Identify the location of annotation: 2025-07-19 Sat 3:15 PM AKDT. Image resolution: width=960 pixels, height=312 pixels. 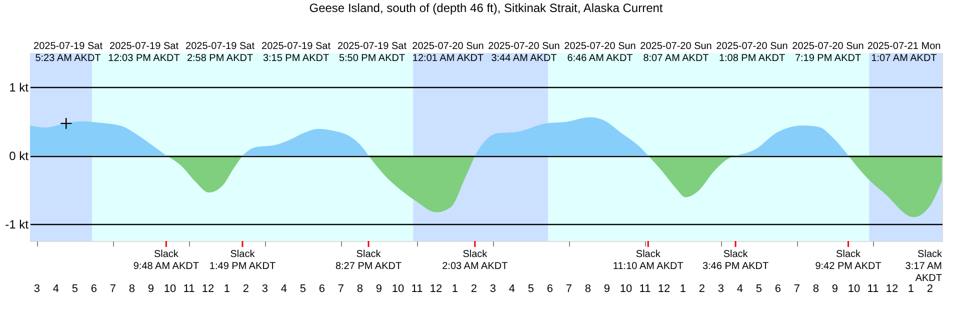
(296, 52).